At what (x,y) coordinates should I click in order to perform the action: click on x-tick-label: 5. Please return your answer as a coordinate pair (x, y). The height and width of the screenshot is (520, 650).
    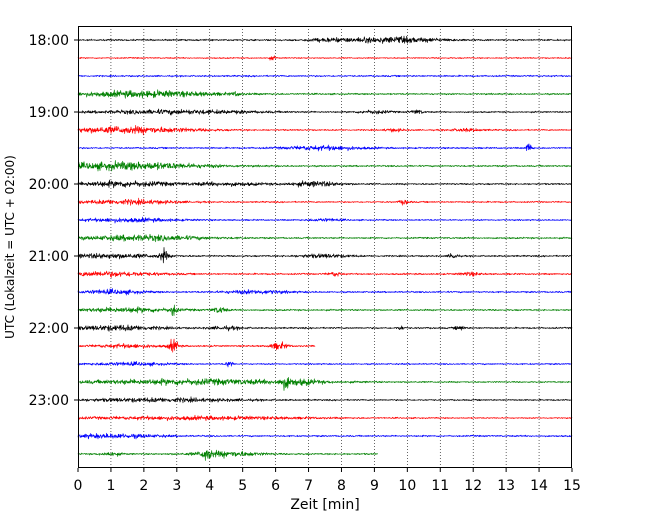
    Looking at the image, I should click on (242, 486).